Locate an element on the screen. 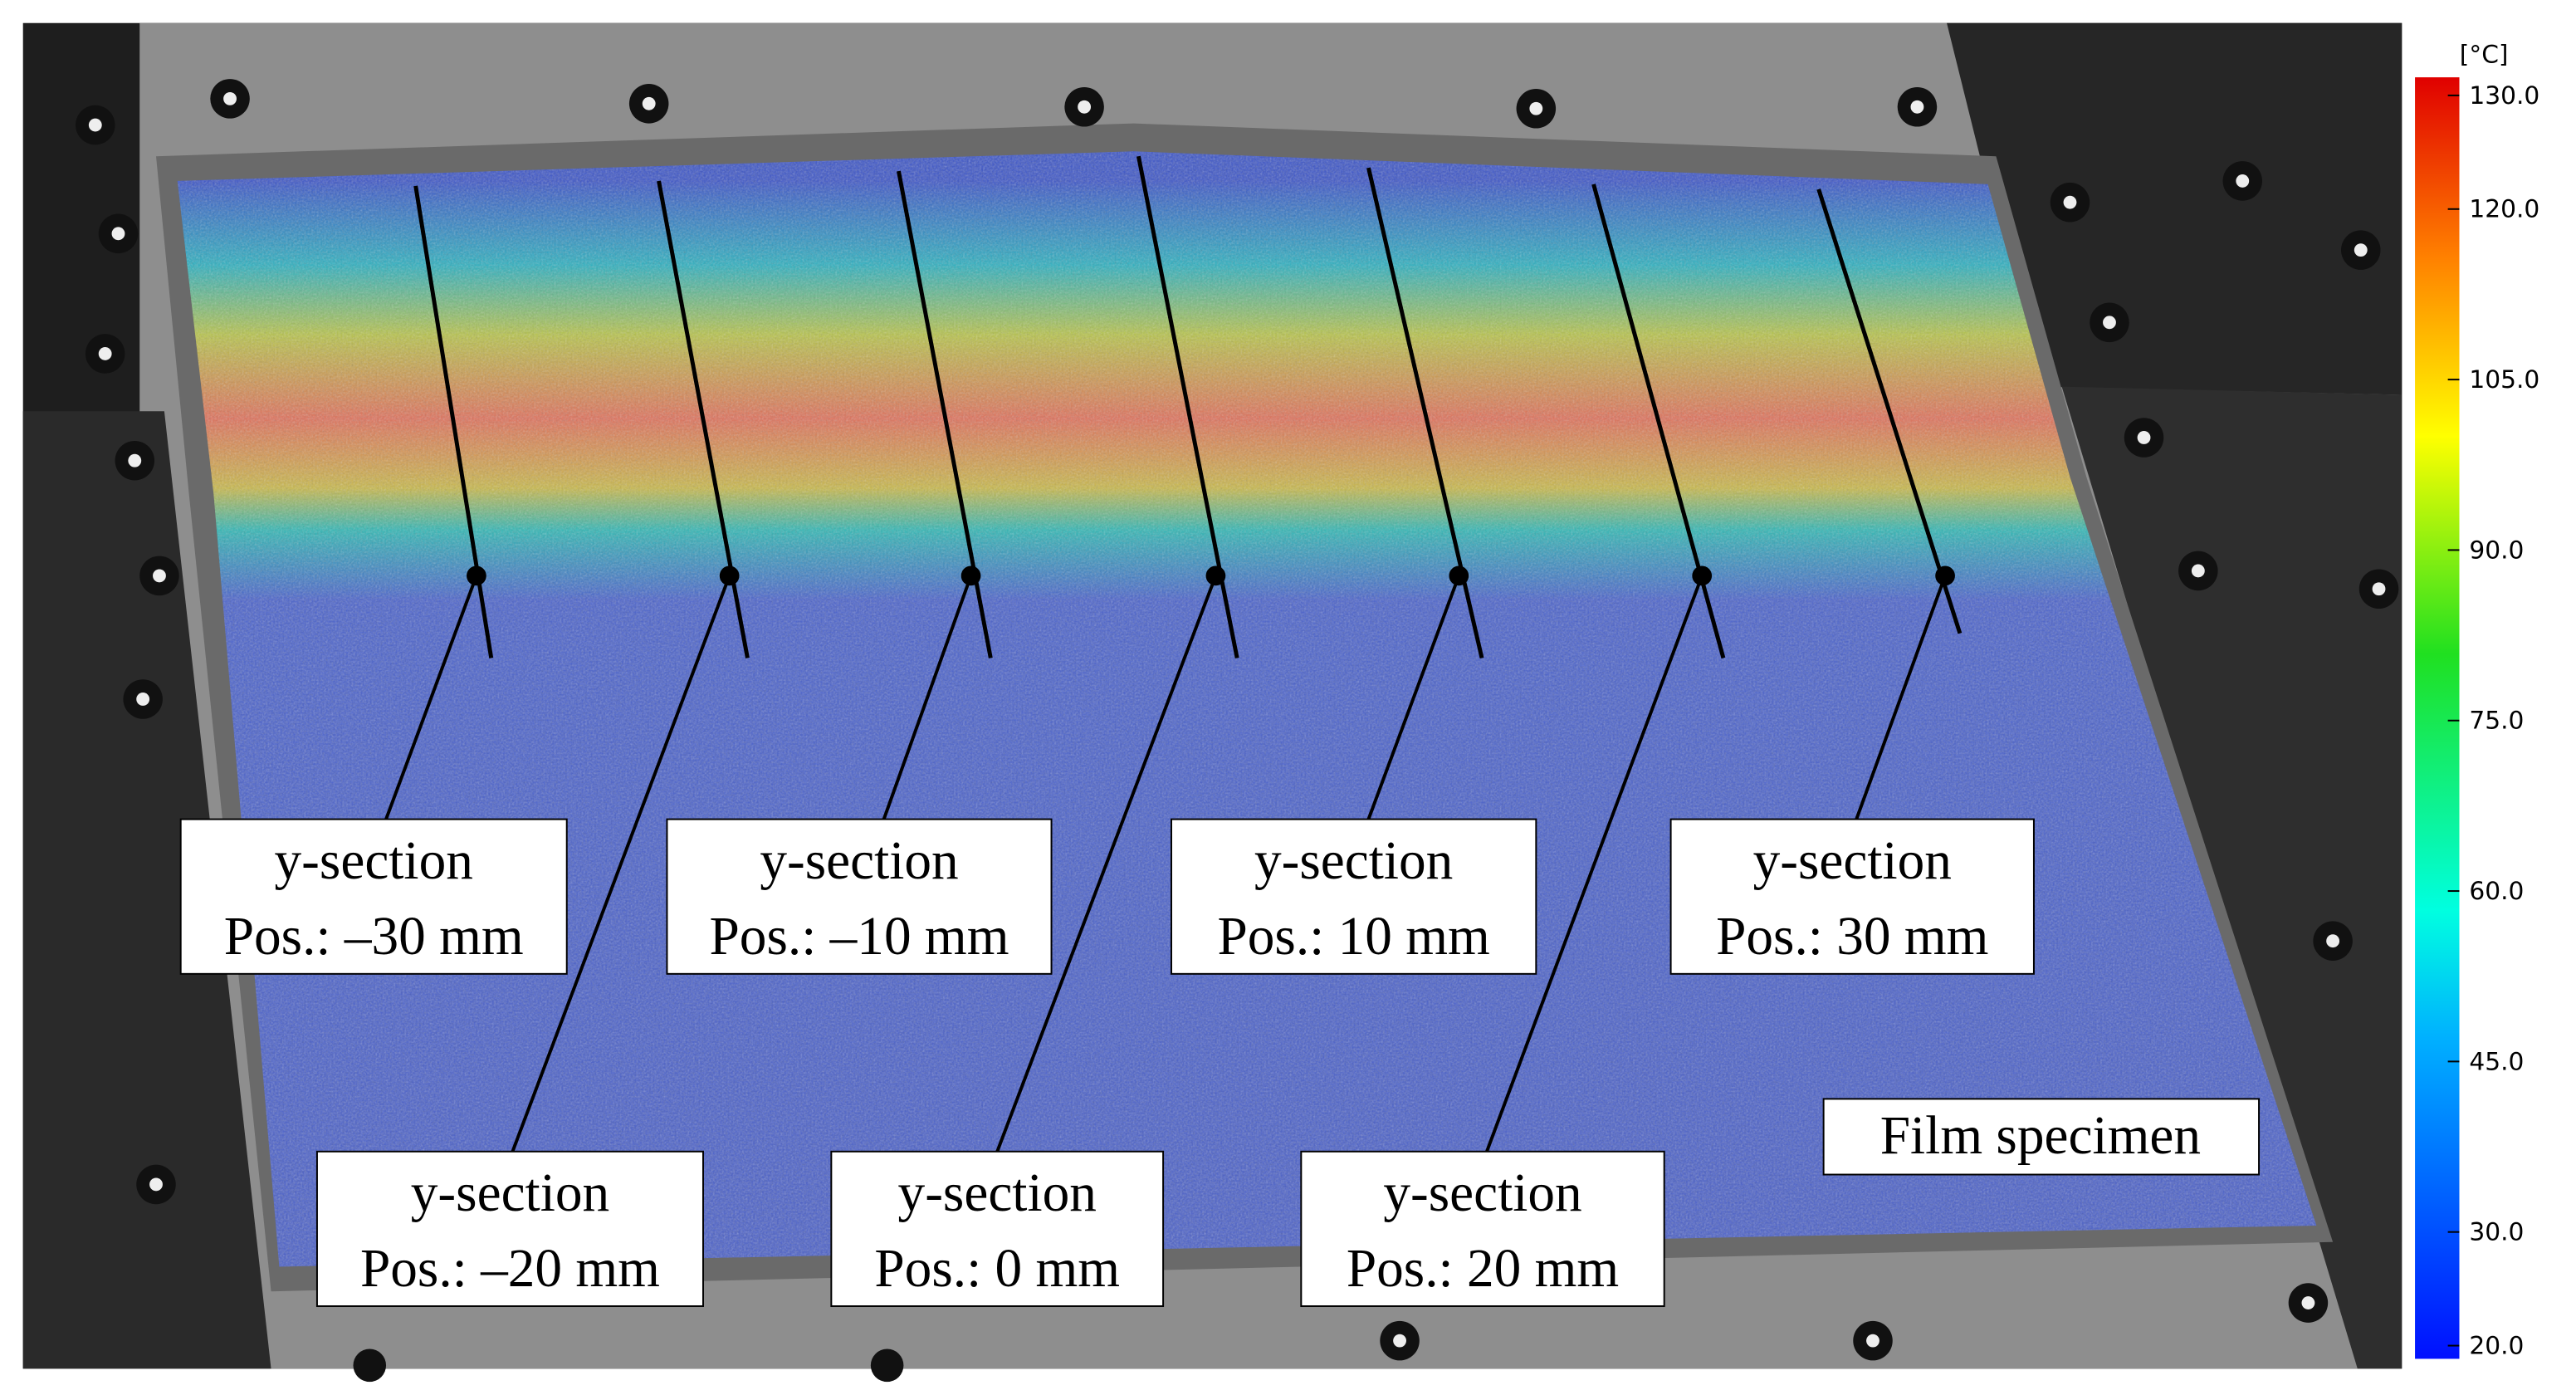 This screenshot has height=1395, width=2576. label-line2: Pos.: –10 mm is located at coordinates (859, 937).